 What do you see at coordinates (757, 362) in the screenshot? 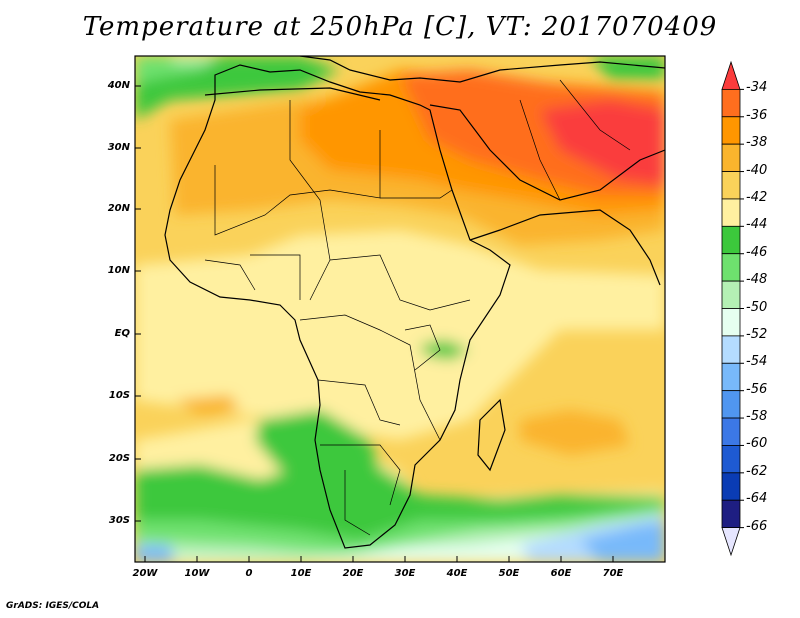
I see `colorbar-label: -54` at bounding box center [757, 362].